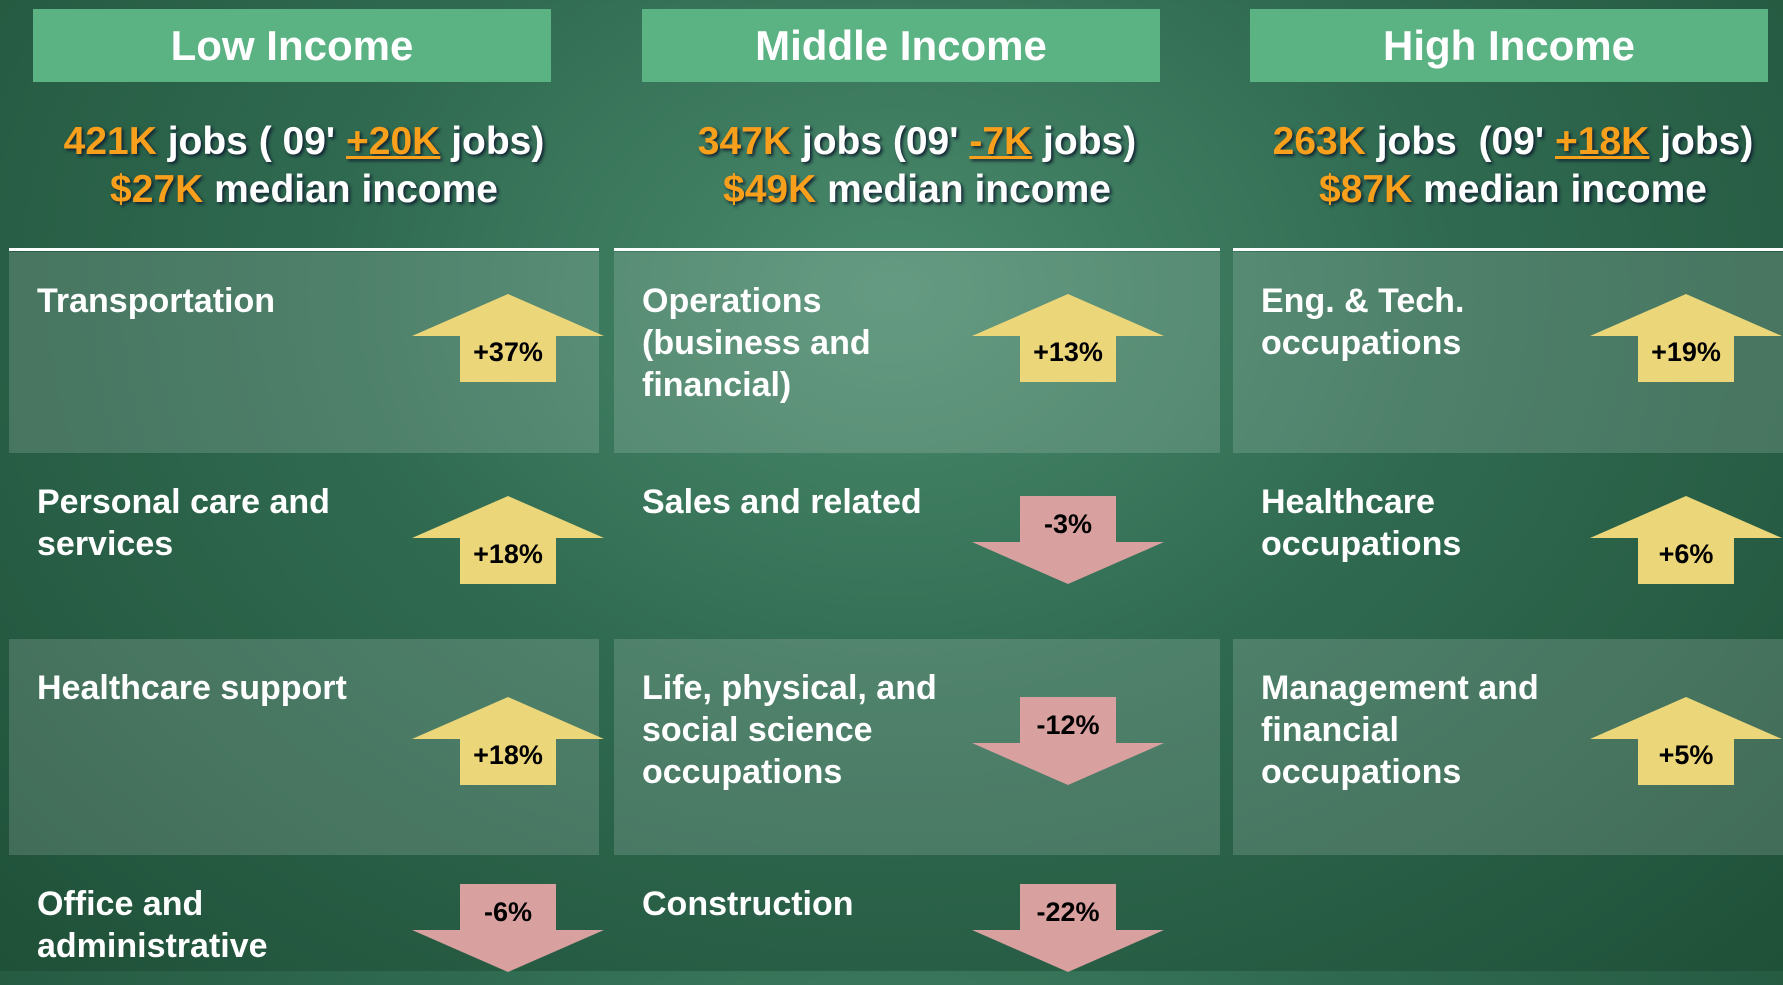  I want to click on column-header: High Income, so click(1509, 45).